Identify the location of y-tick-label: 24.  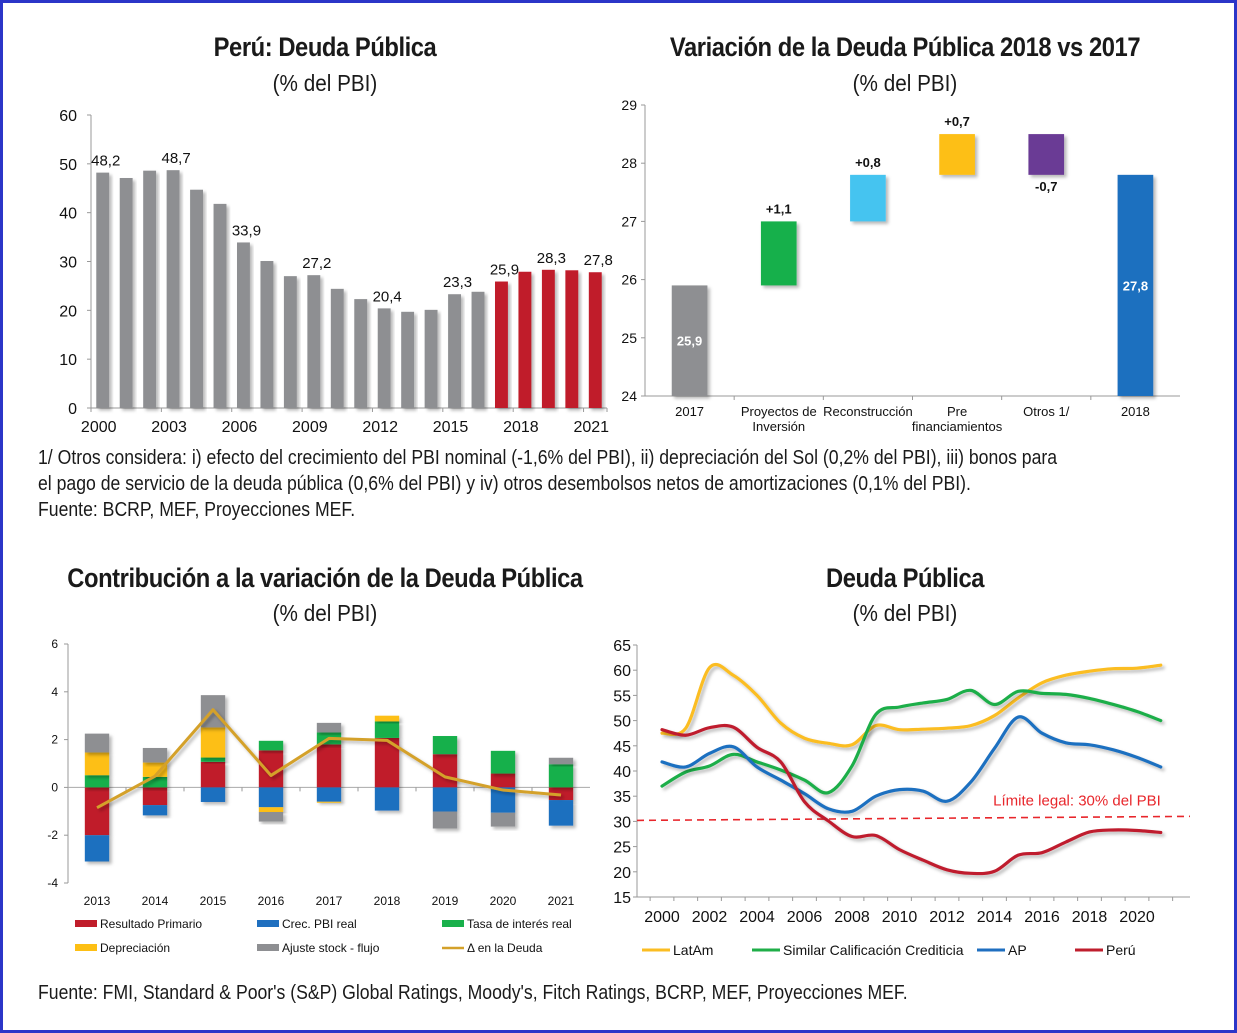
(629, 396).